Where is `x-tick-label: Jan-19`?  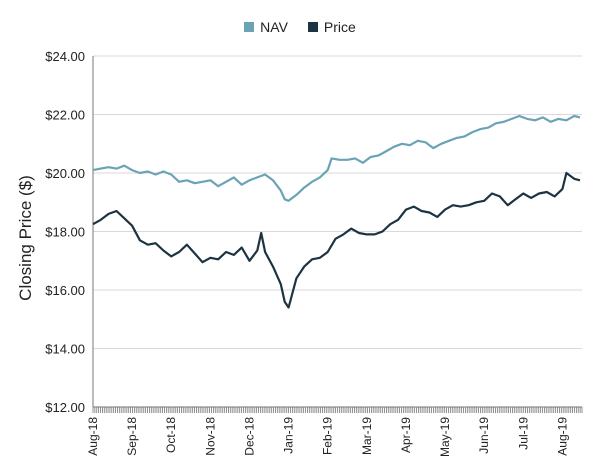
x-tick-label: Jan-19 is located at coordinates (289, 435).